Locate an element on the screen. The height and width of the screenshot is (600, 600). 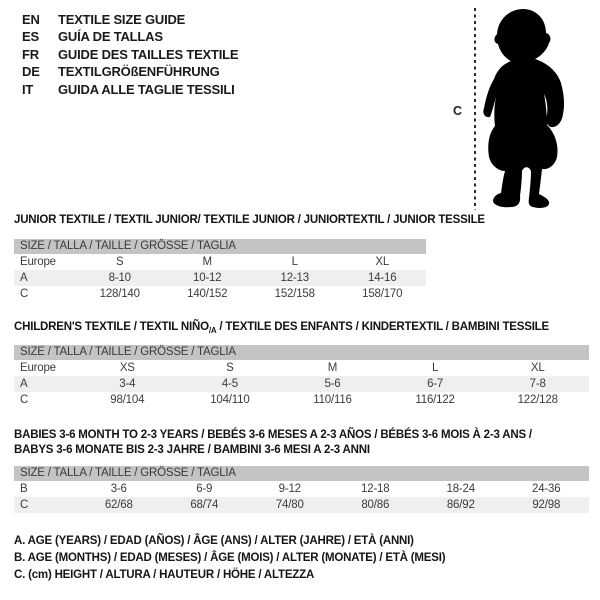
table-cell: 152/158 is located at coordinates (294, 294).